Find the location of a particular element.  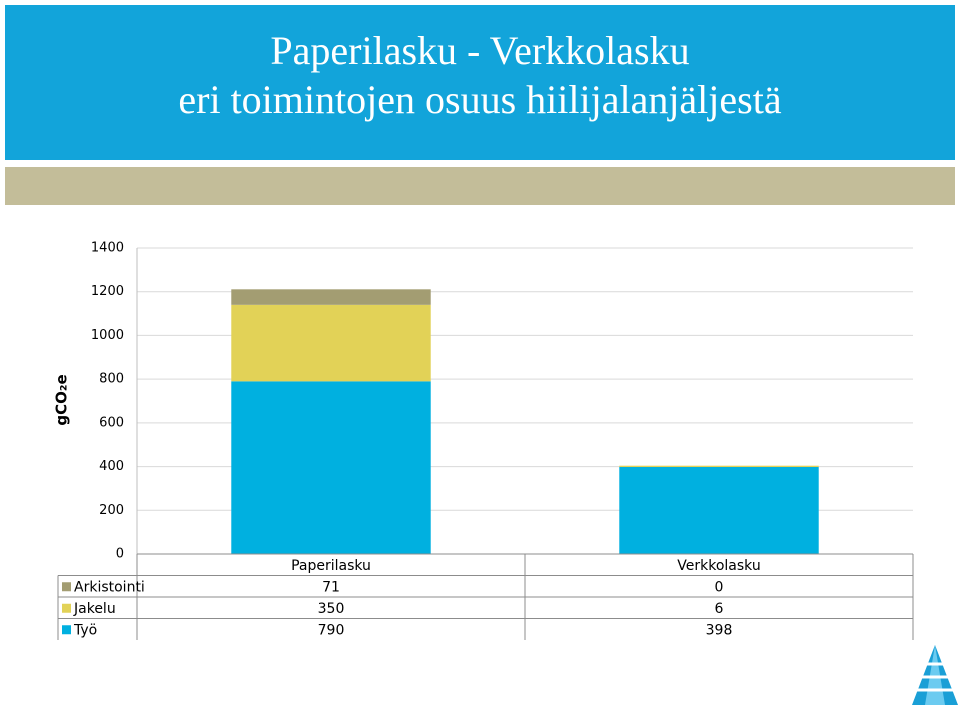

table-value: 790 is located at coordinates (331, 630).